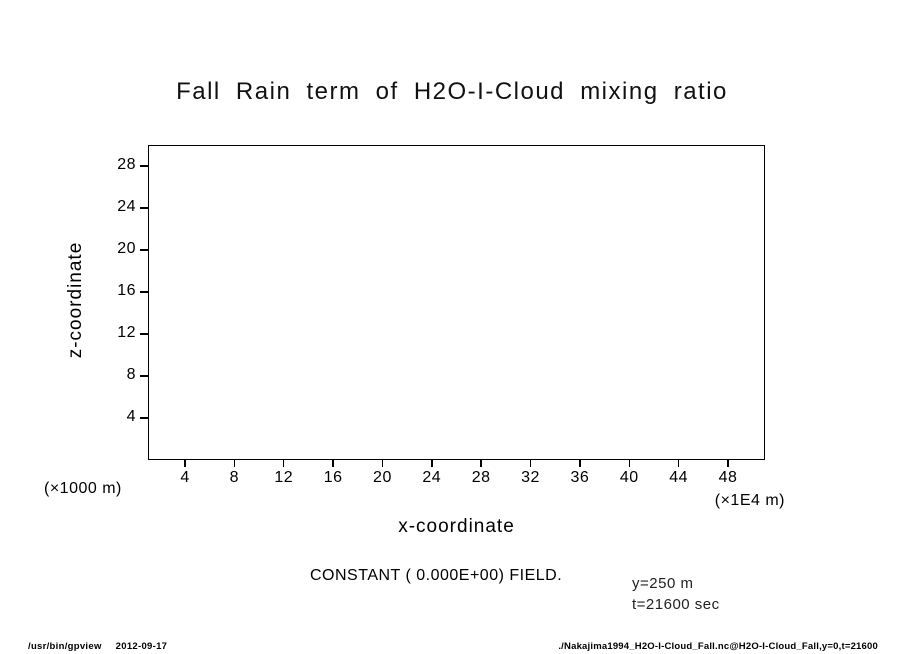  Describe the element at coordinates (663, 583) in the screenshot. I see `slice-y-value: y=250 m` at that location.